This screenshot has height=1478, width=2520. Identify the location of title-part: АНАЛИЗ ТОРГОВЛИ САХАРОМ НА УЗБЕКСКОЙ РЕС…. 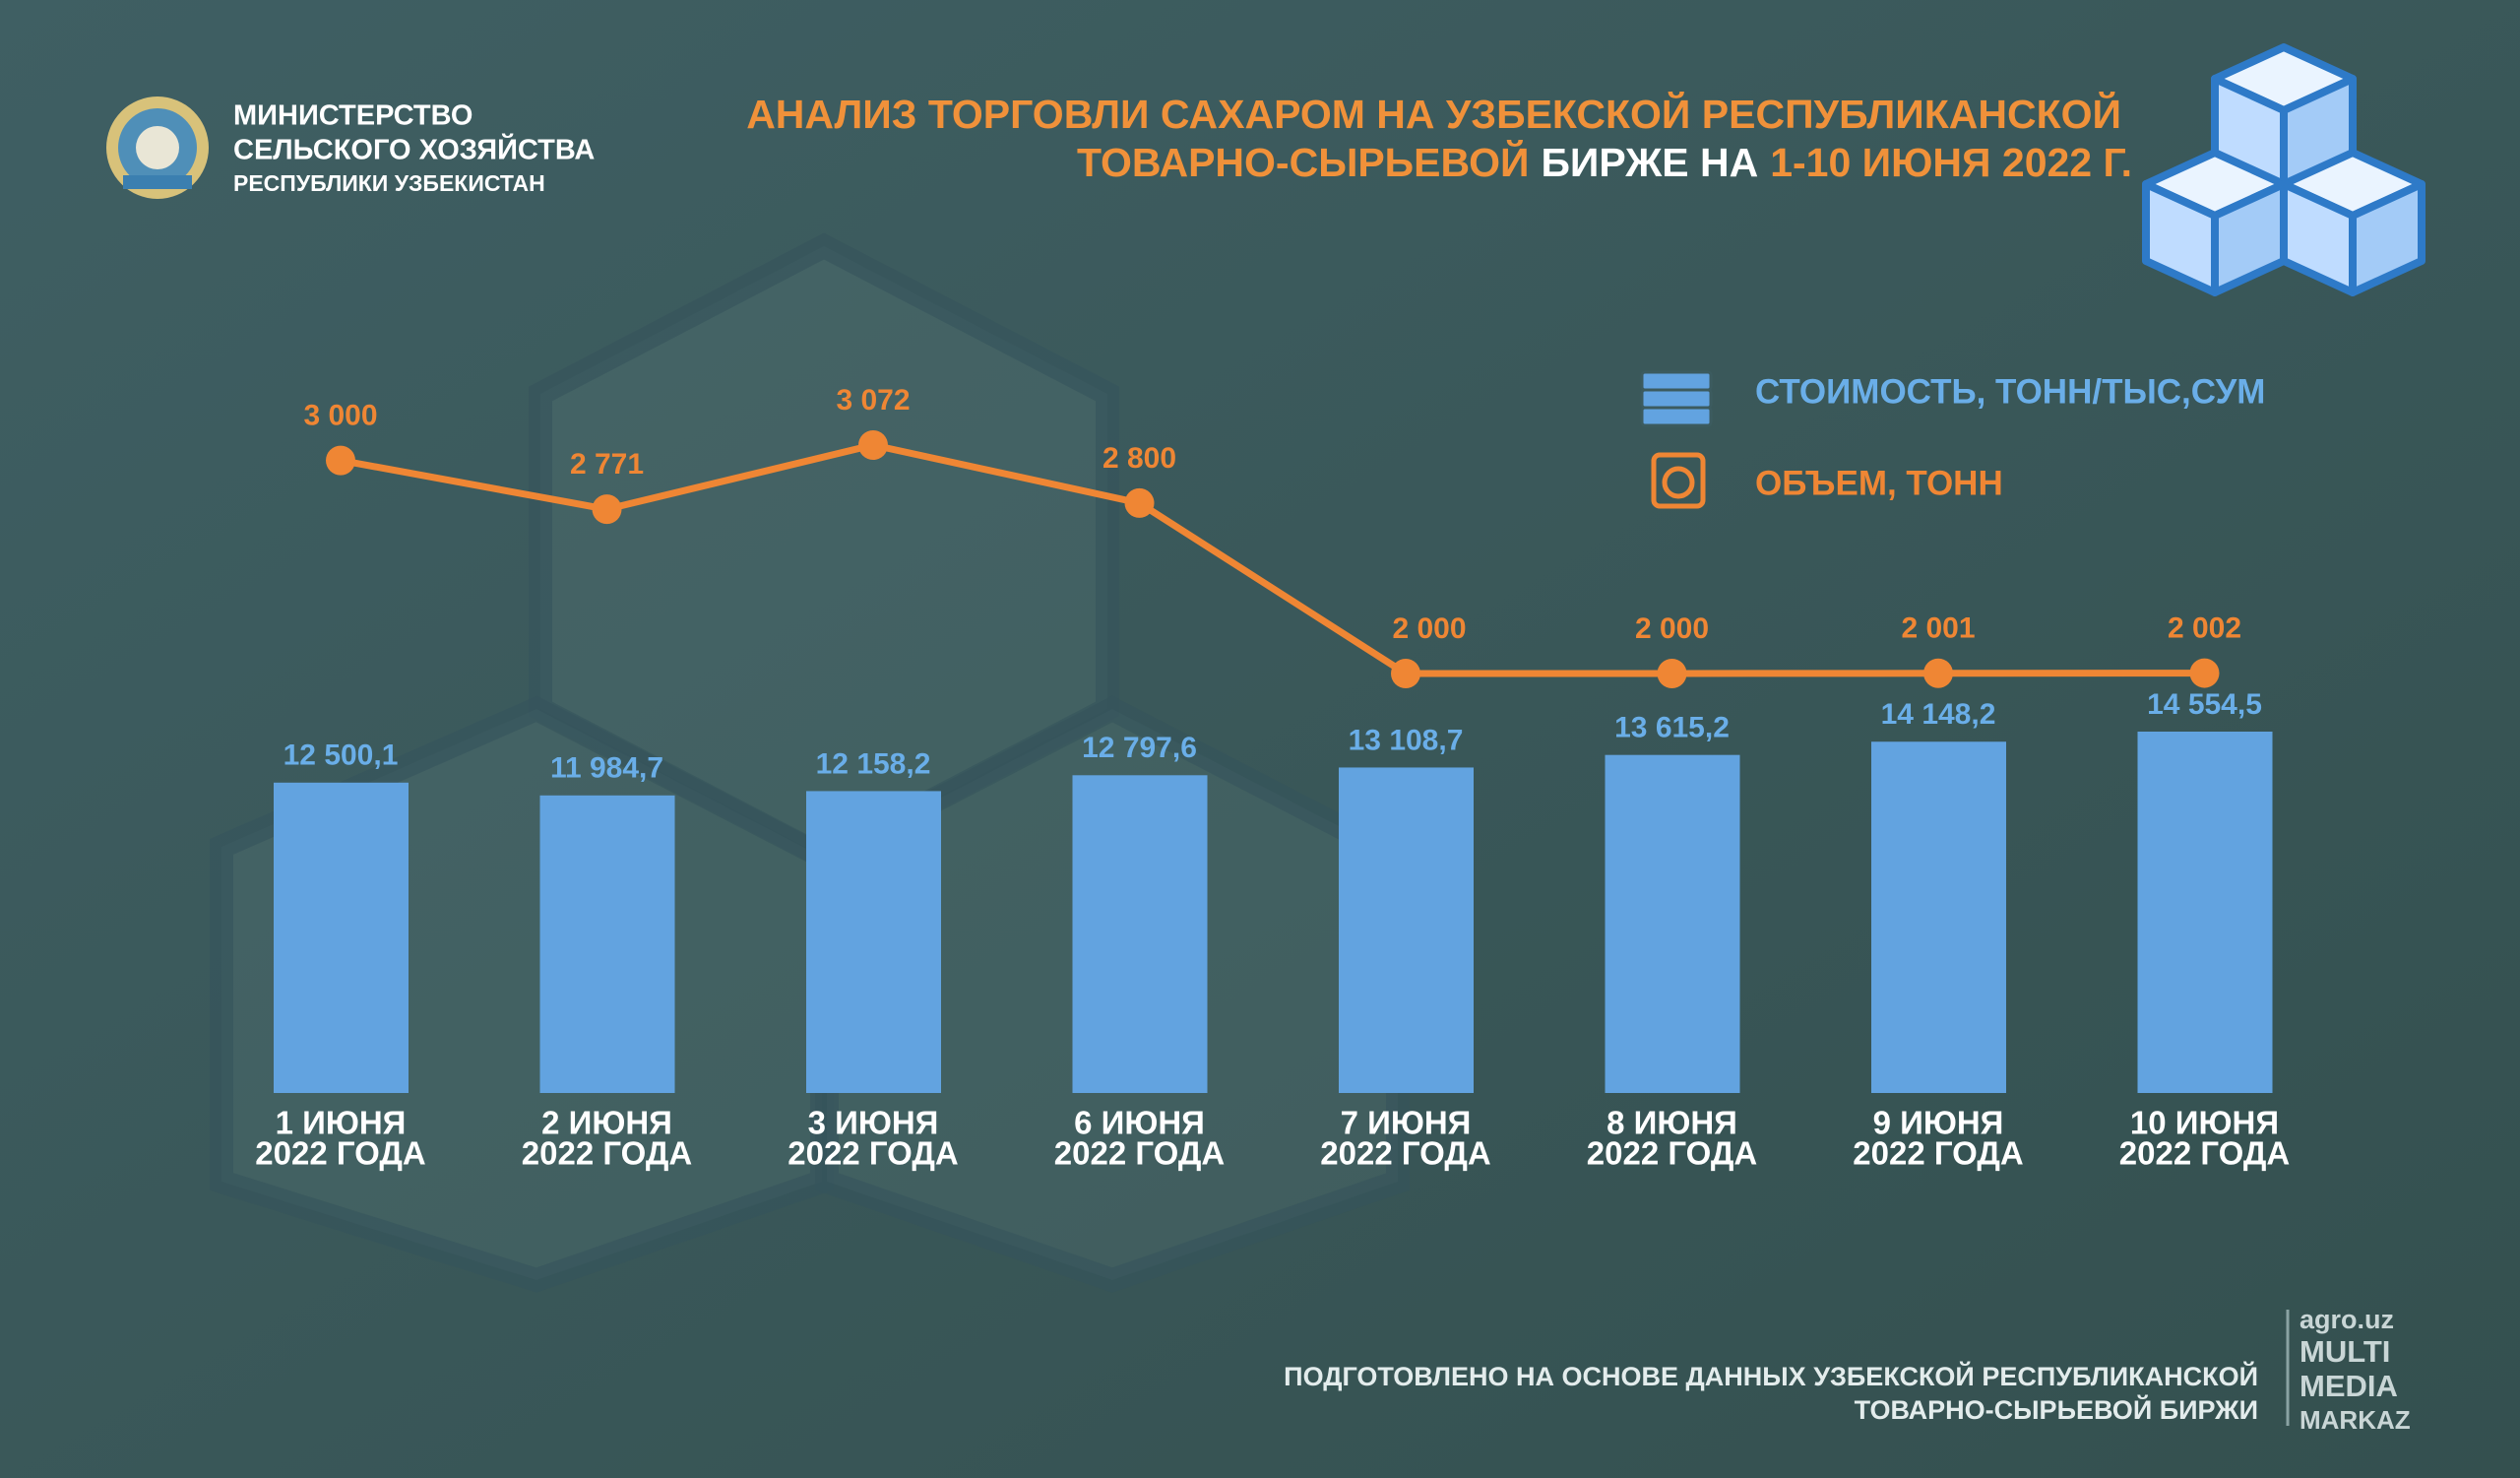
(1433, 114).